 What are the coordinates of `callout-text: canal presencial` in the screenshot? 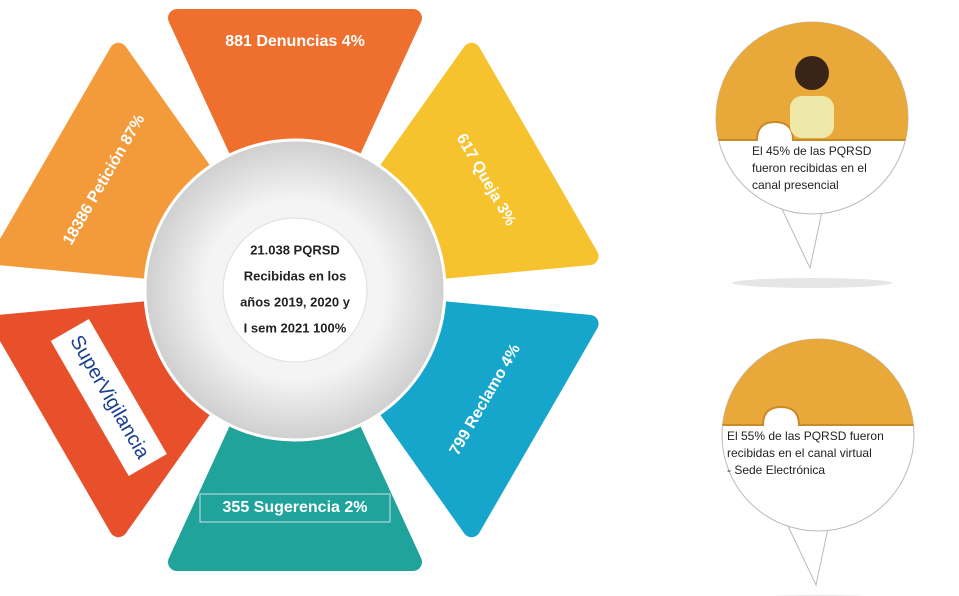 It's located at (795, 185).